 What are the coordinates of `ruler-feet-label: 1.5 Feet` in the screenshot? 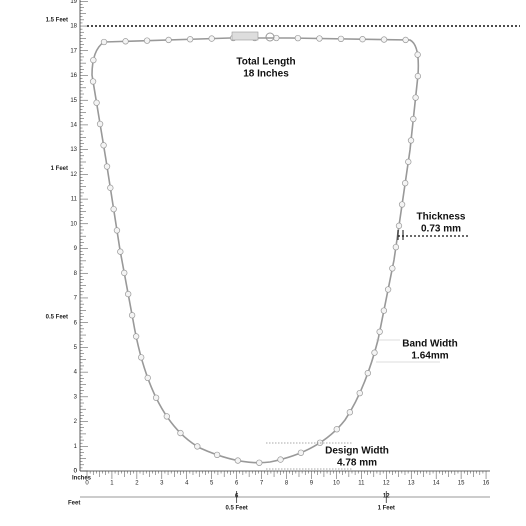 It's located at (57, 21).